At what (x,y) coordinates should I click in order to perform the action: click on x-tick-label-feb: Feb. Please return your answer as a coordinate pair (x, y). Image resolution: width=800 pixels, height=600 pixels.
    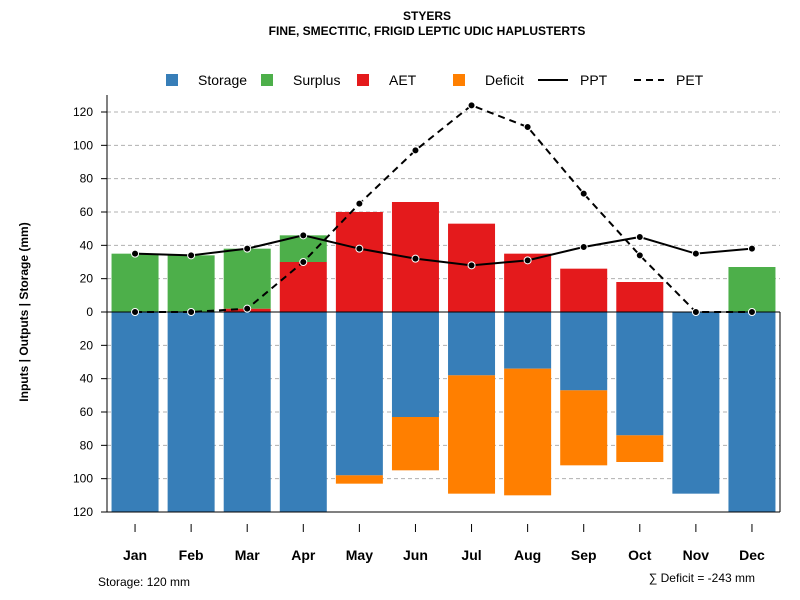
    Looking at the image, I should click on (191, 555).